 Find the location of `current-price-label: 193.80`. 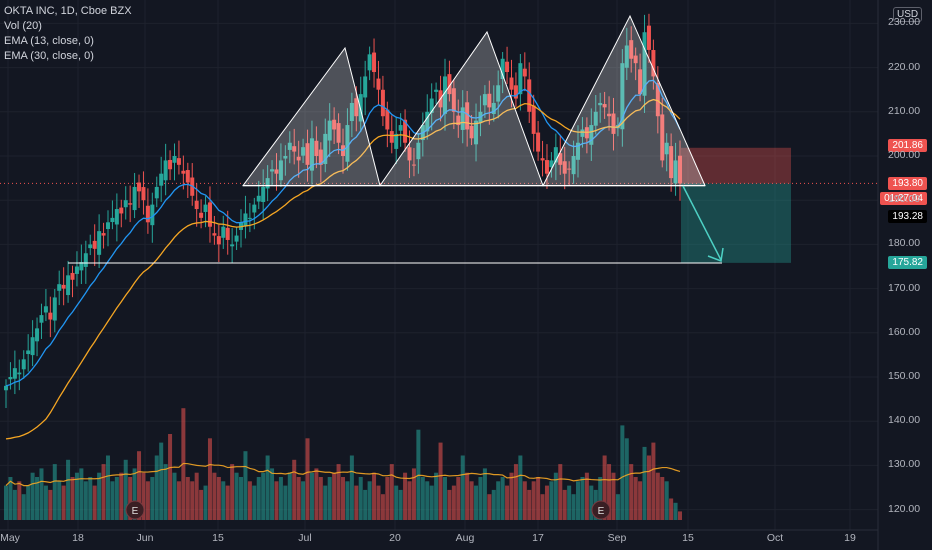

current-price-label: 193.80 is located at coordinates (907, 183).